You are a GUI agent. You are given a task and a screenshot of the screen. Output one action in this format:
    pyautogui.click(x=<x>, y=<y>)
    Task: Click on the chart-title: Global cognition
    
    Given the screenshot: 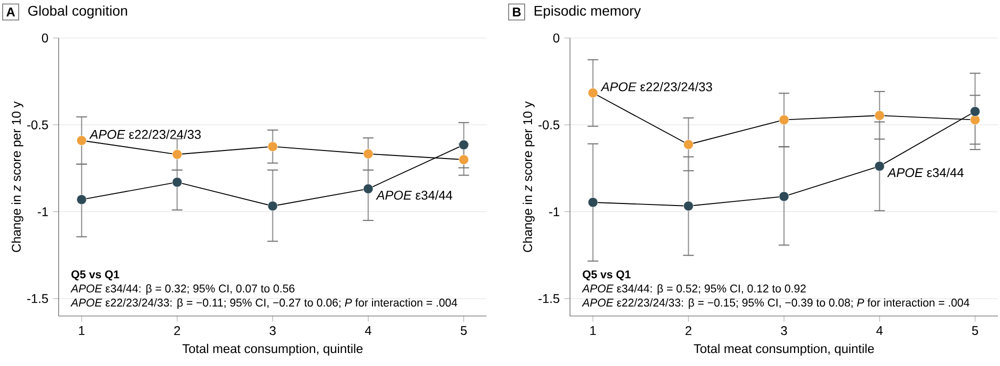 What is the action you would take?
    pyautogui.click(x=78, y=12)
    